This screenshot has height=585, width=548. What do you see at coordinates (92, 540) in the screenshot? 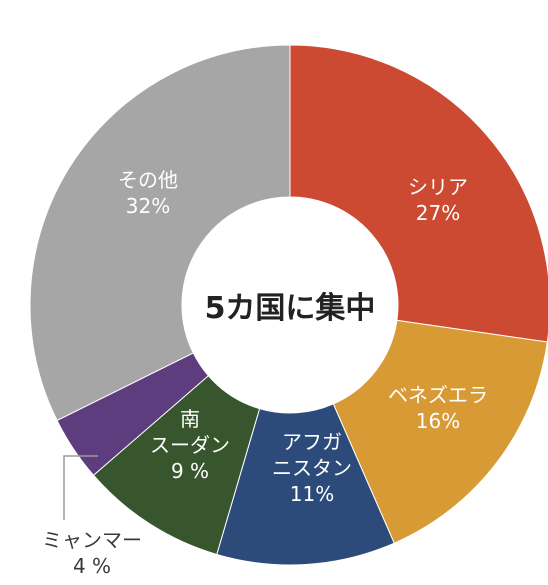
I see `slice-label-line: ミャンマー` at bounding box center [92, 540].